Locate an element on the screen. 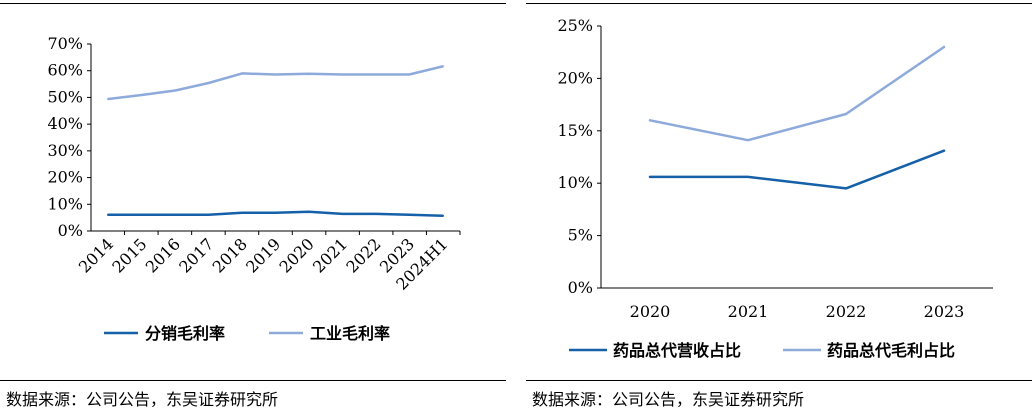 The width and height of the screenshot is (1032, 413). y-tick-label: 25% is located at coordinates (575, 25).